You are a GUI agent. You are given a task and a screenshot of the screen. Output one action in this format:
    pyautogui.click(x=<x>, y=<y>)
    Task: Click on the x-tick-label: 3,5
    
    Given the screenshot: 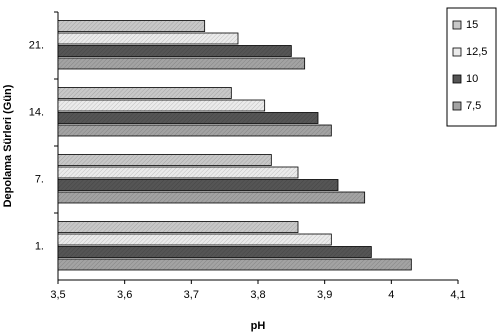 What is the action you would take?
    pyautogui.click(x=57, y=295)
    